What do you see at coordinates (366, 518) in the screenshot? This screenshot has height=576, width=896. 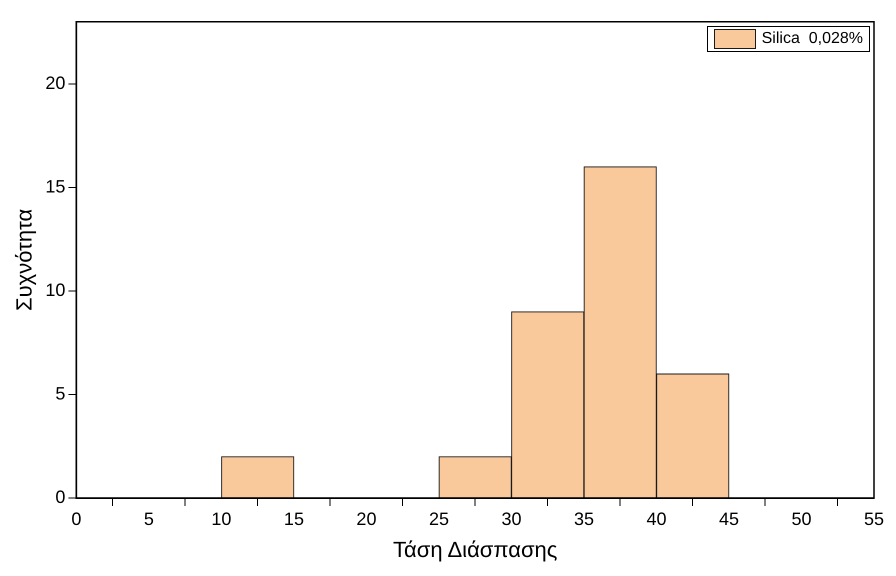 I see `x-tick-label: 20` at bounding box center [366, 518].